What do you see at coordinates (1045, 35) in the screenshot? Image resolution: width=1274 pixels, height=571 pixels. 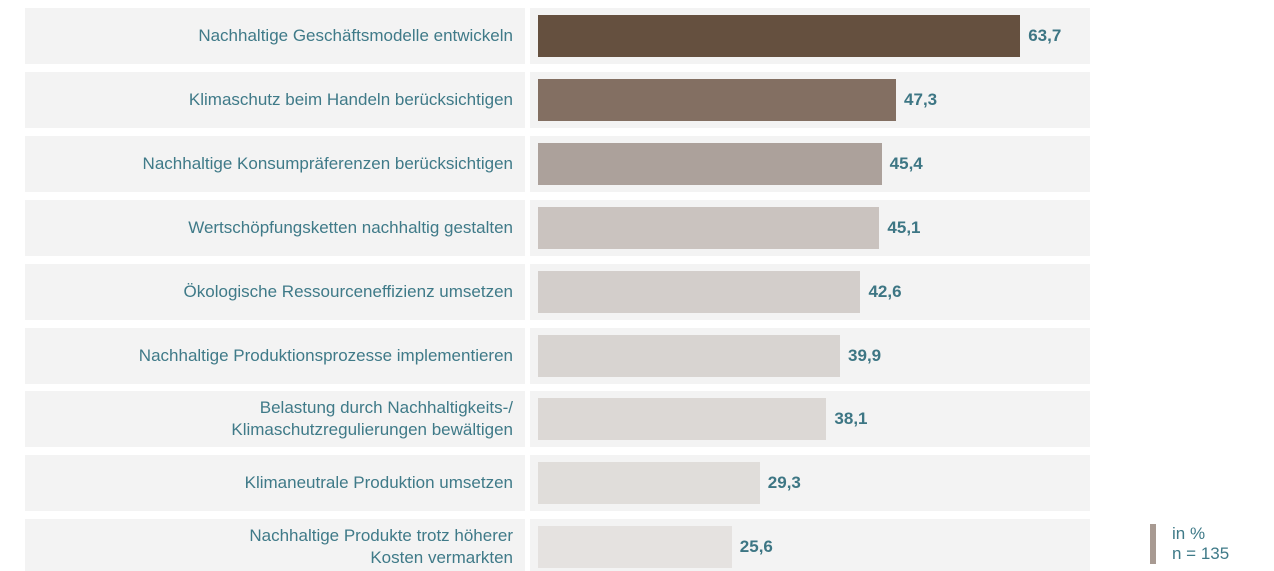 I see `value-label: 63,7` at bounding box center [1045, 35].